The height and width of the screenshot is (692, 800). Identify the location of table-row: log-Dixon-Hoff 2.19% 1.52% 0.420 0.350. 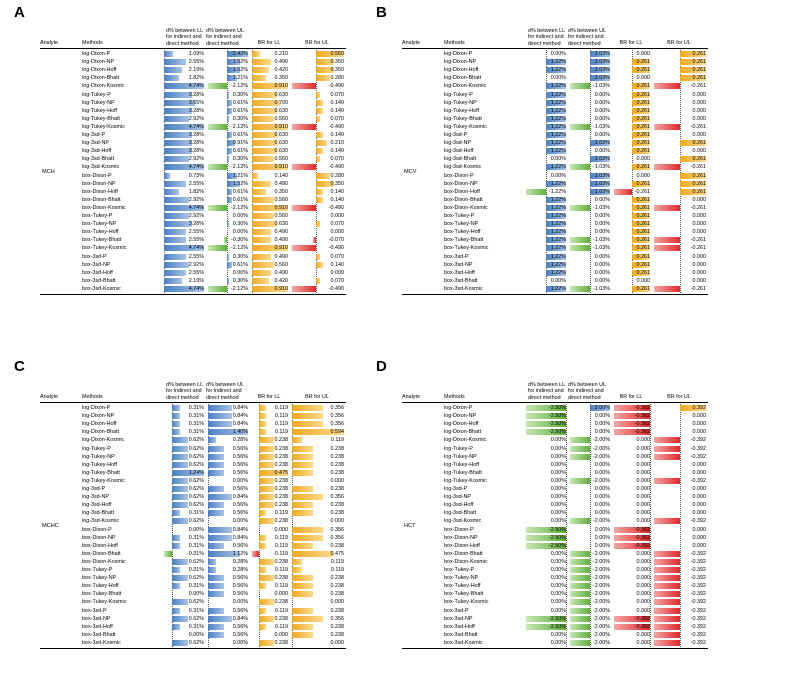
(193, 70).